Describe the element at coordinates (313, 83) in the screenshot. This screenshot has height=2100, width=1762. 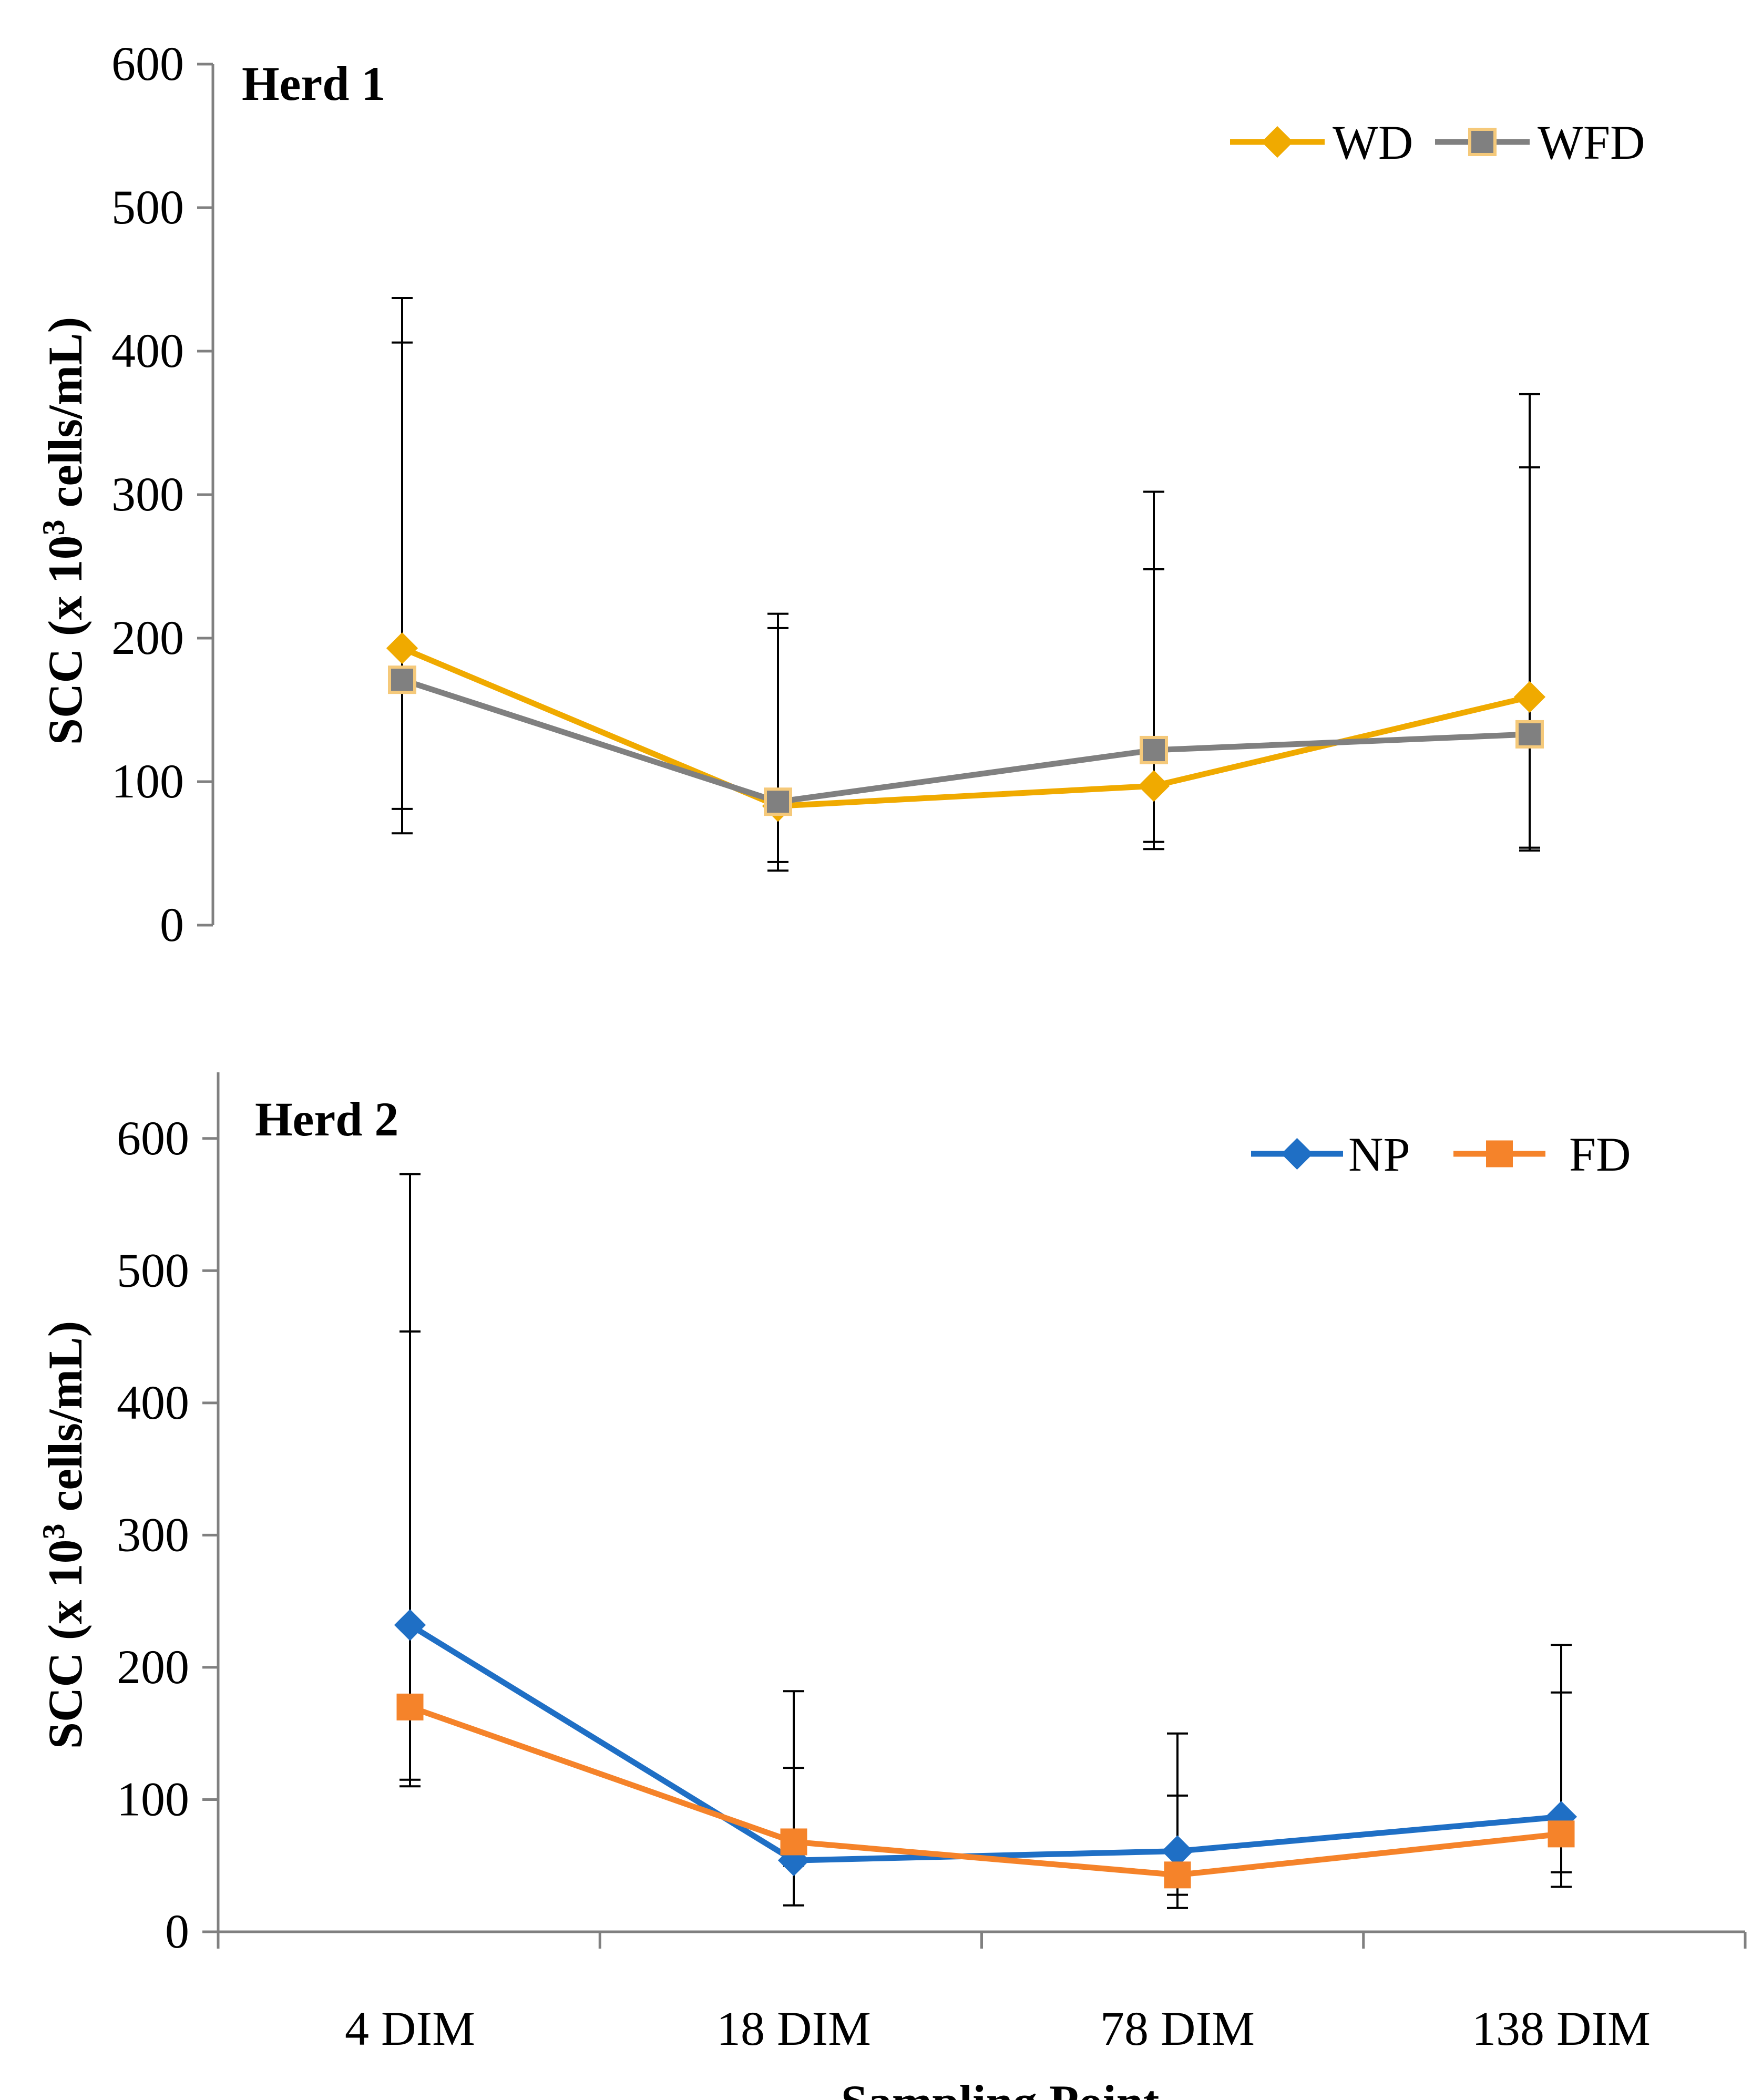
I see `panel-label: Herd 1` at that location.